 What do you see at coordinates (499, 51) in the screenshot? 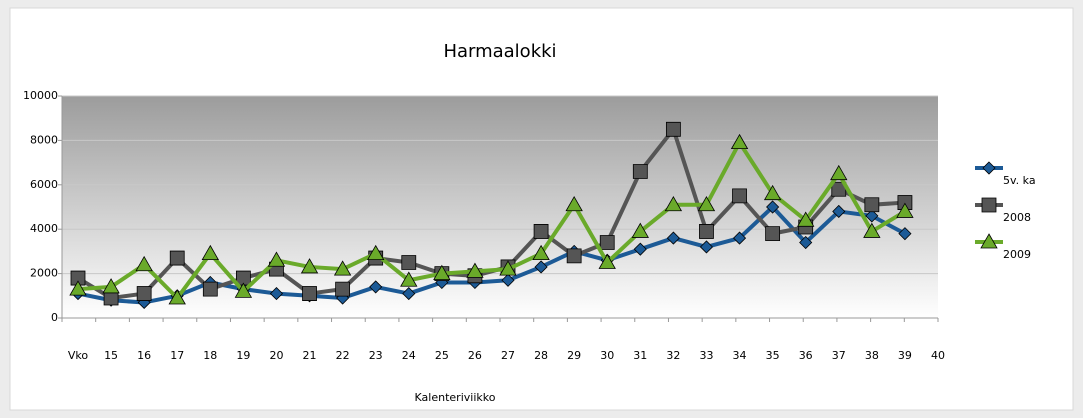
I see `chart-title: Harmaalokki` at bounding box center [499, 51].